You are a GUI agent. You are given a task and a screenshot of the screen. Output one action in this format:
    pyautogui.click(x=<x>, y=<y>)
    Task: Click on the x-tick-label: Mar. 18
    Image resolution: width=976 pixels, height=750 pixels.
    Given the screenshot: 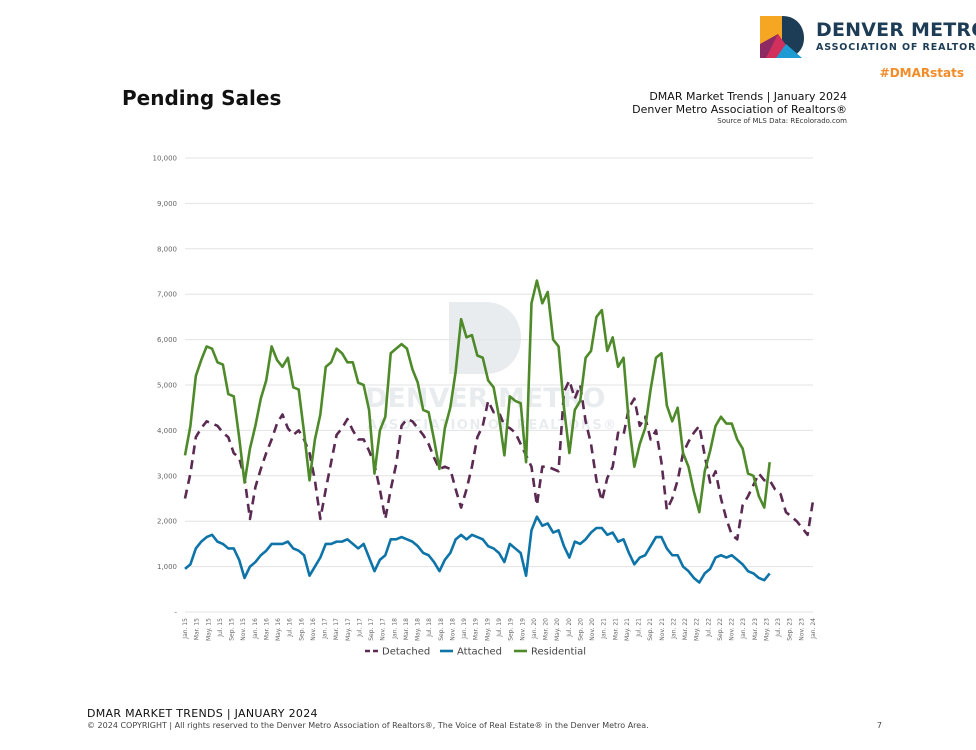 What is the action you would take?
    pyautogui.click(x=406, y=629)
    